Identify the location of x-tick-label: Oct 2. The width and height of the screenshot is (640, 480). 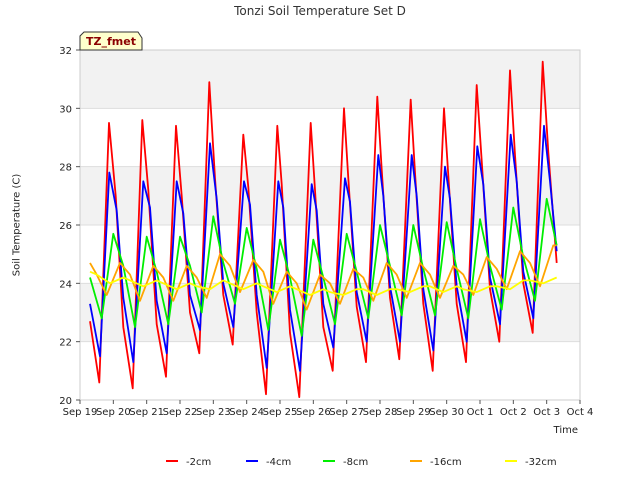
(513, 412).